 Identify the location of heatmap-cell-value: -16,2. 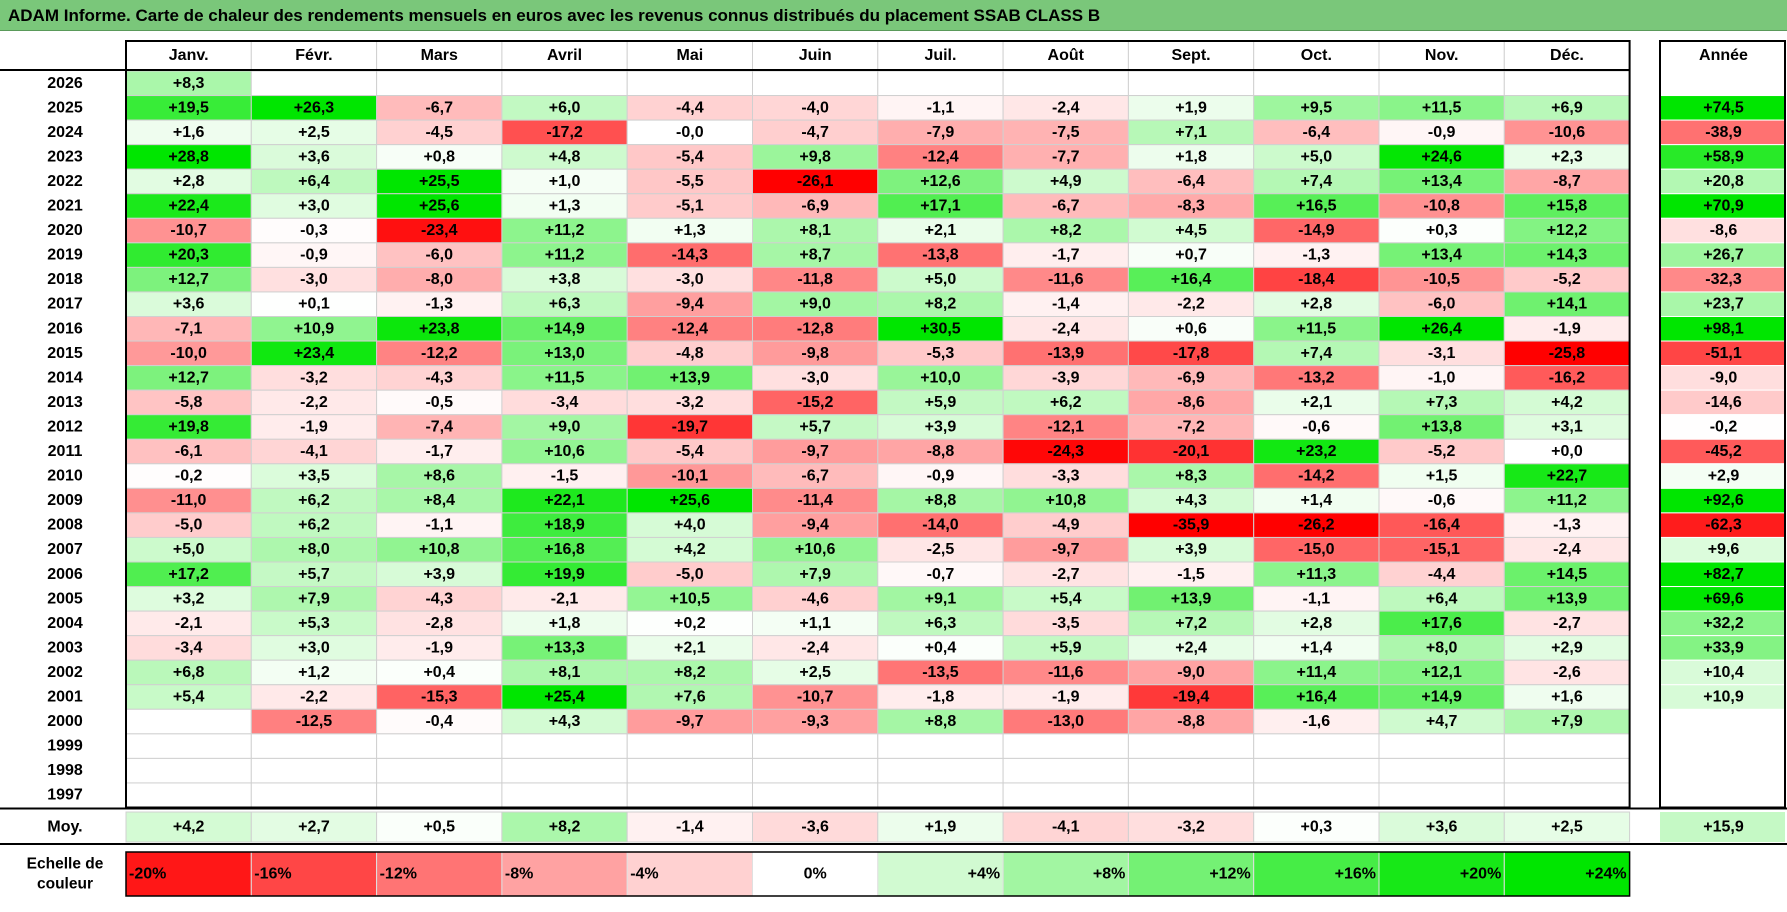
(1567, 377).